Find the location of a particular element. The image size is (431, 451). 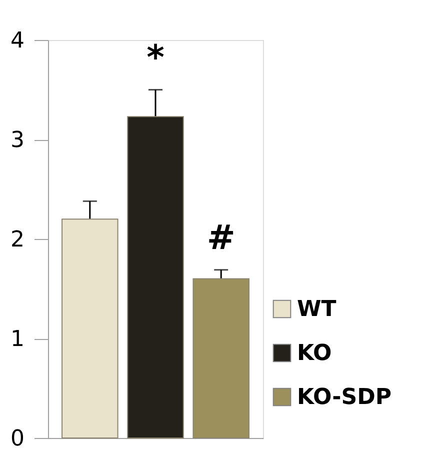

y-tick-label: 1 is located at coordinates (17, 339).